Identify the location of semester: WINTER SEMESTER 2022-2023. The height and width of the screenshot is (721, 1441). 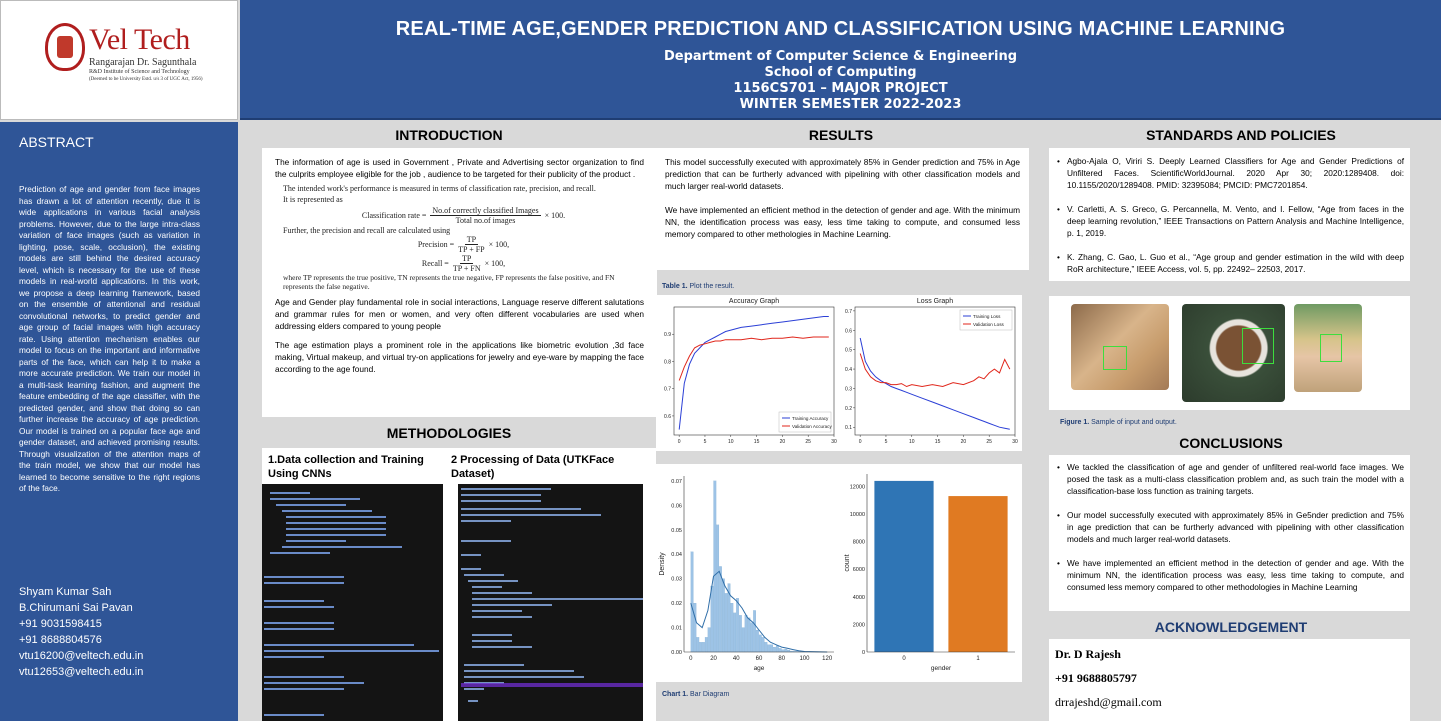
(850, 104).